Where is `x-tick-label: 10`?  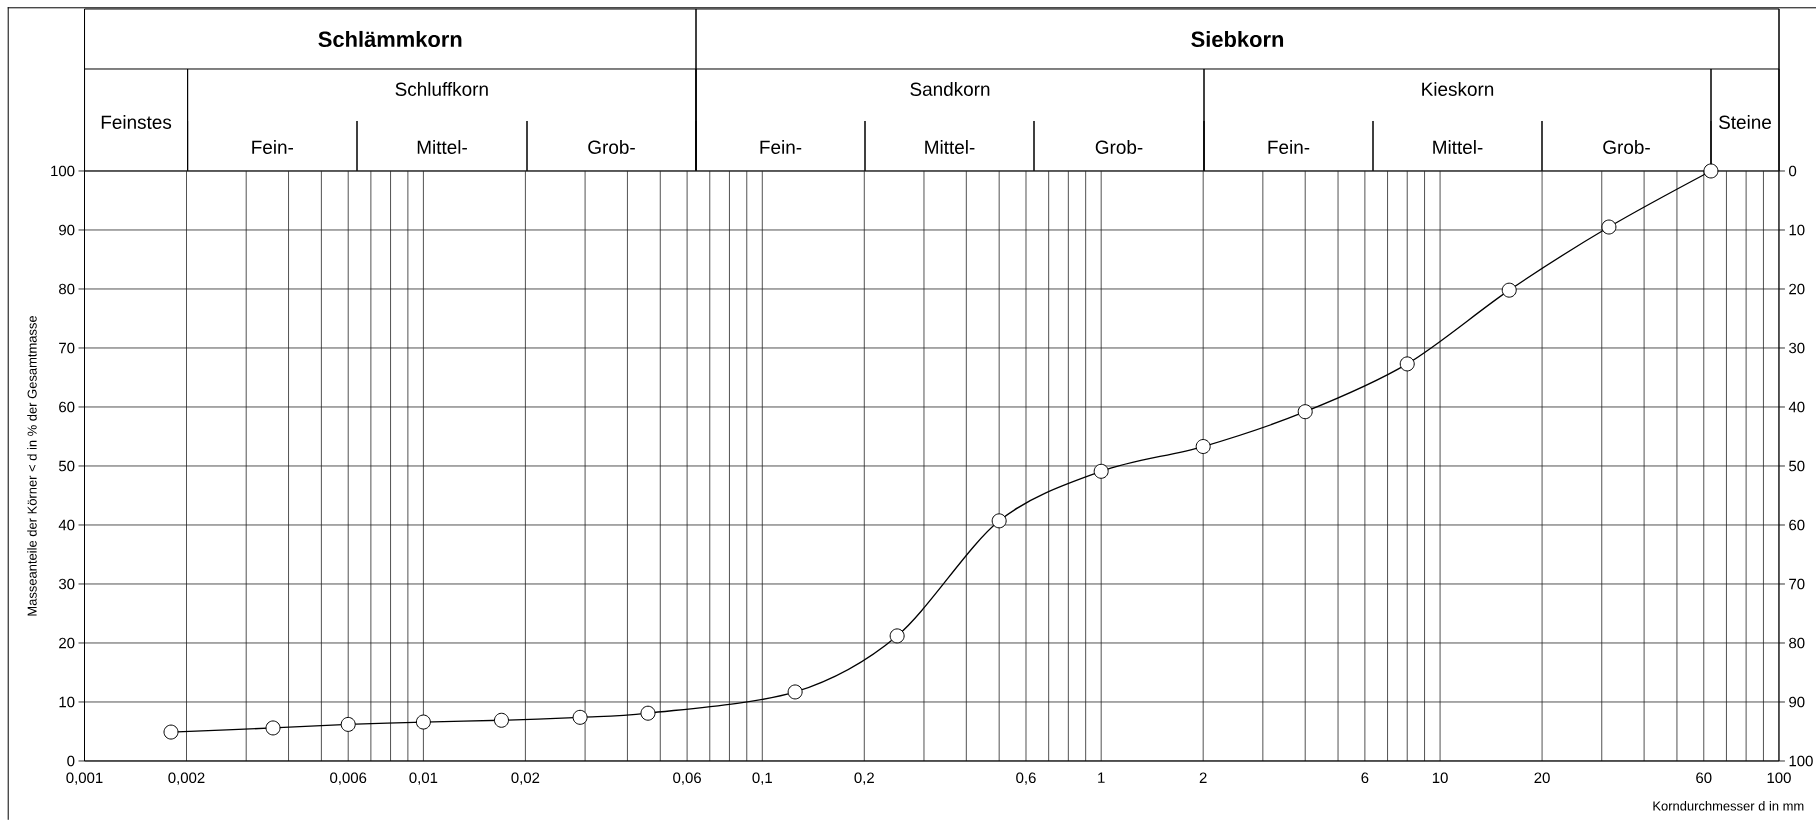
x-tick-label: 10 is located at coordinates (1440, 778).